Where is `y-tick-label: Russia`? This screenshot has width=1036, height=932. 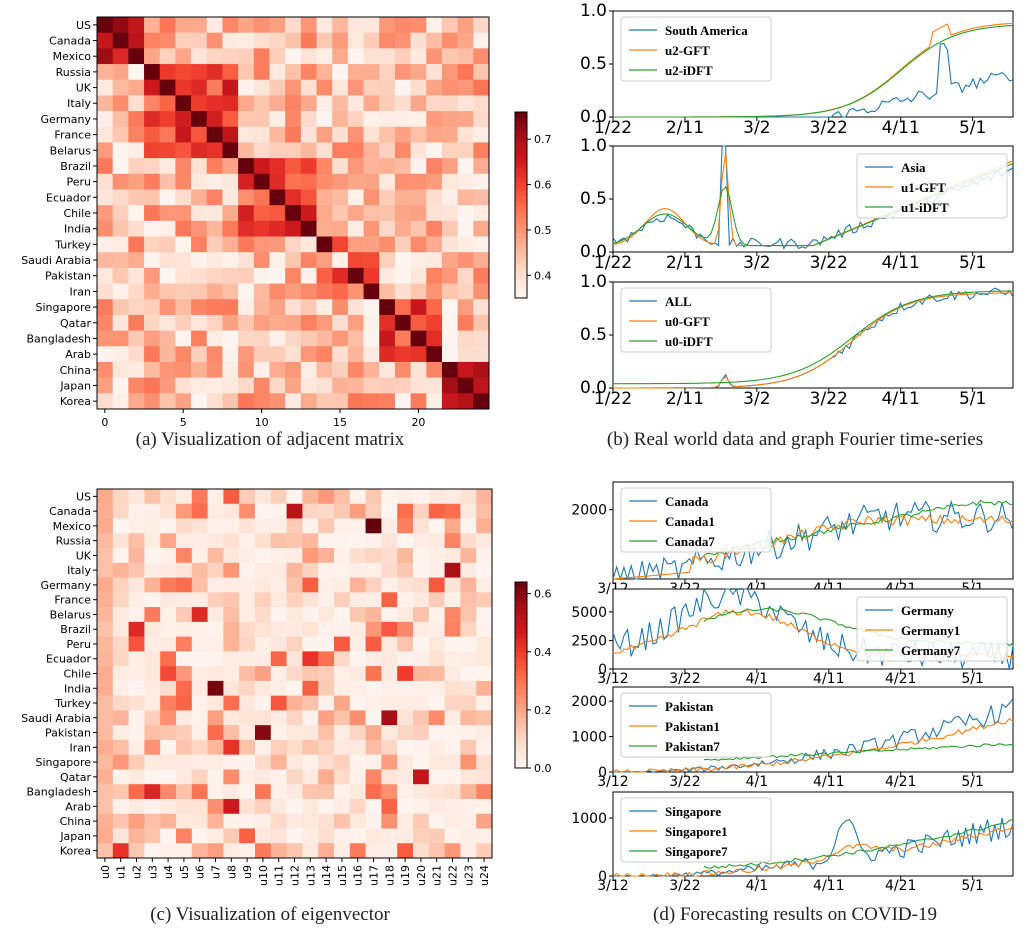 y-tick-label: Russia is located at coordinates (73, 72).